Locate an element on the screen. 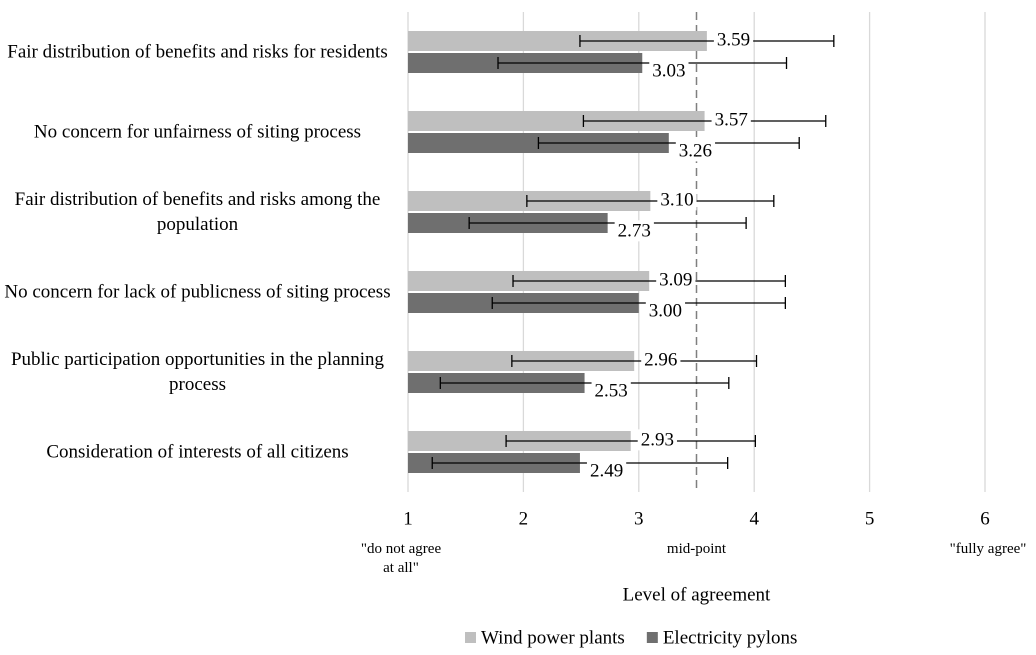  x-annotation: "do not agree at all" is located at coordinates (401, 558).